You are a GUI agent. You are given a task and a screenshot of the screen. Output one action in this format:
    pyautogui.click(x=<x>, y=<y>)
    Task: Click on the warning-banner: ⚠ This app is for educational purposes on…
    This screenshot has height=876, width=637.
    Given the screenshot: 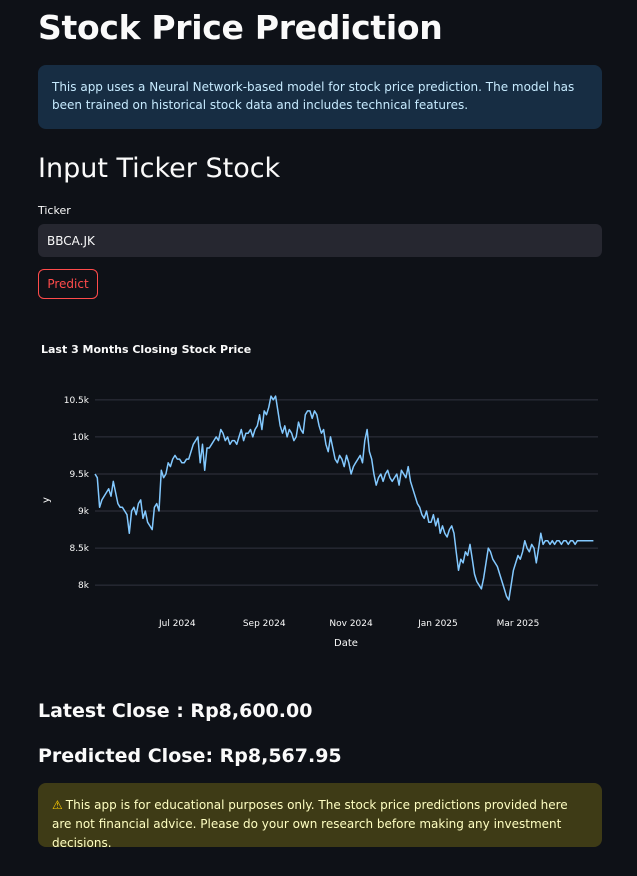 What is the action you would take?
    pyautogui.click(x=320, y=815)
    